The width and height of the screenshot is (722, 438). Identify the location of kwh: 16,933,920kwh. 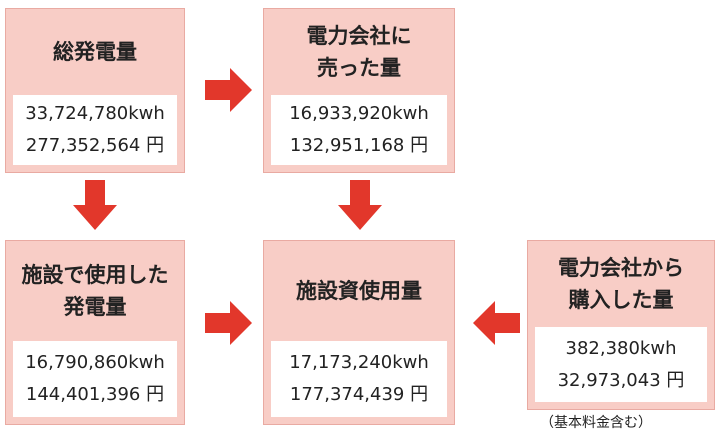
(359, 113).